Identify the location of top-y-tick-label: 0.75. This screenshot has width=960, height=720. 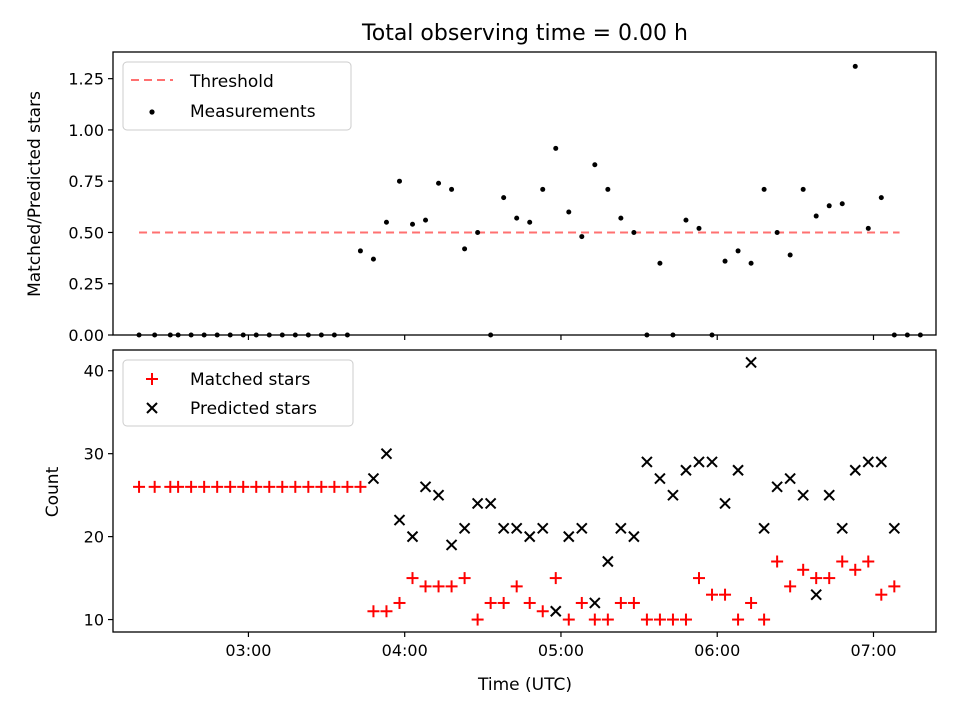
(86, 181).